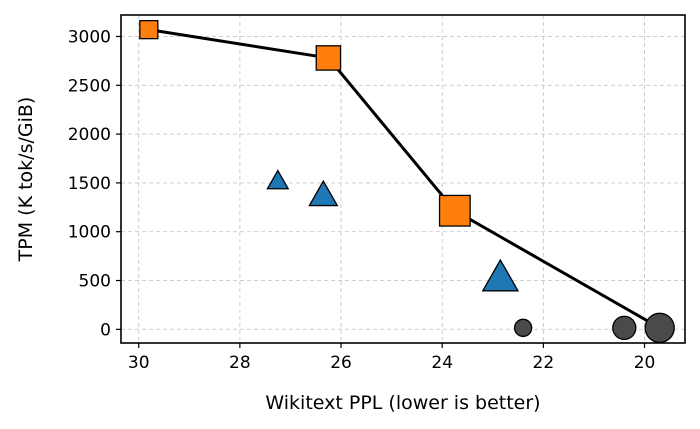 The height and width of the screenshot is (429, 700). Describe the element at coordinates (402, 403) in the screenshot. I see `x-axis-label: Wikitext PPL (lower is better)` at that location.